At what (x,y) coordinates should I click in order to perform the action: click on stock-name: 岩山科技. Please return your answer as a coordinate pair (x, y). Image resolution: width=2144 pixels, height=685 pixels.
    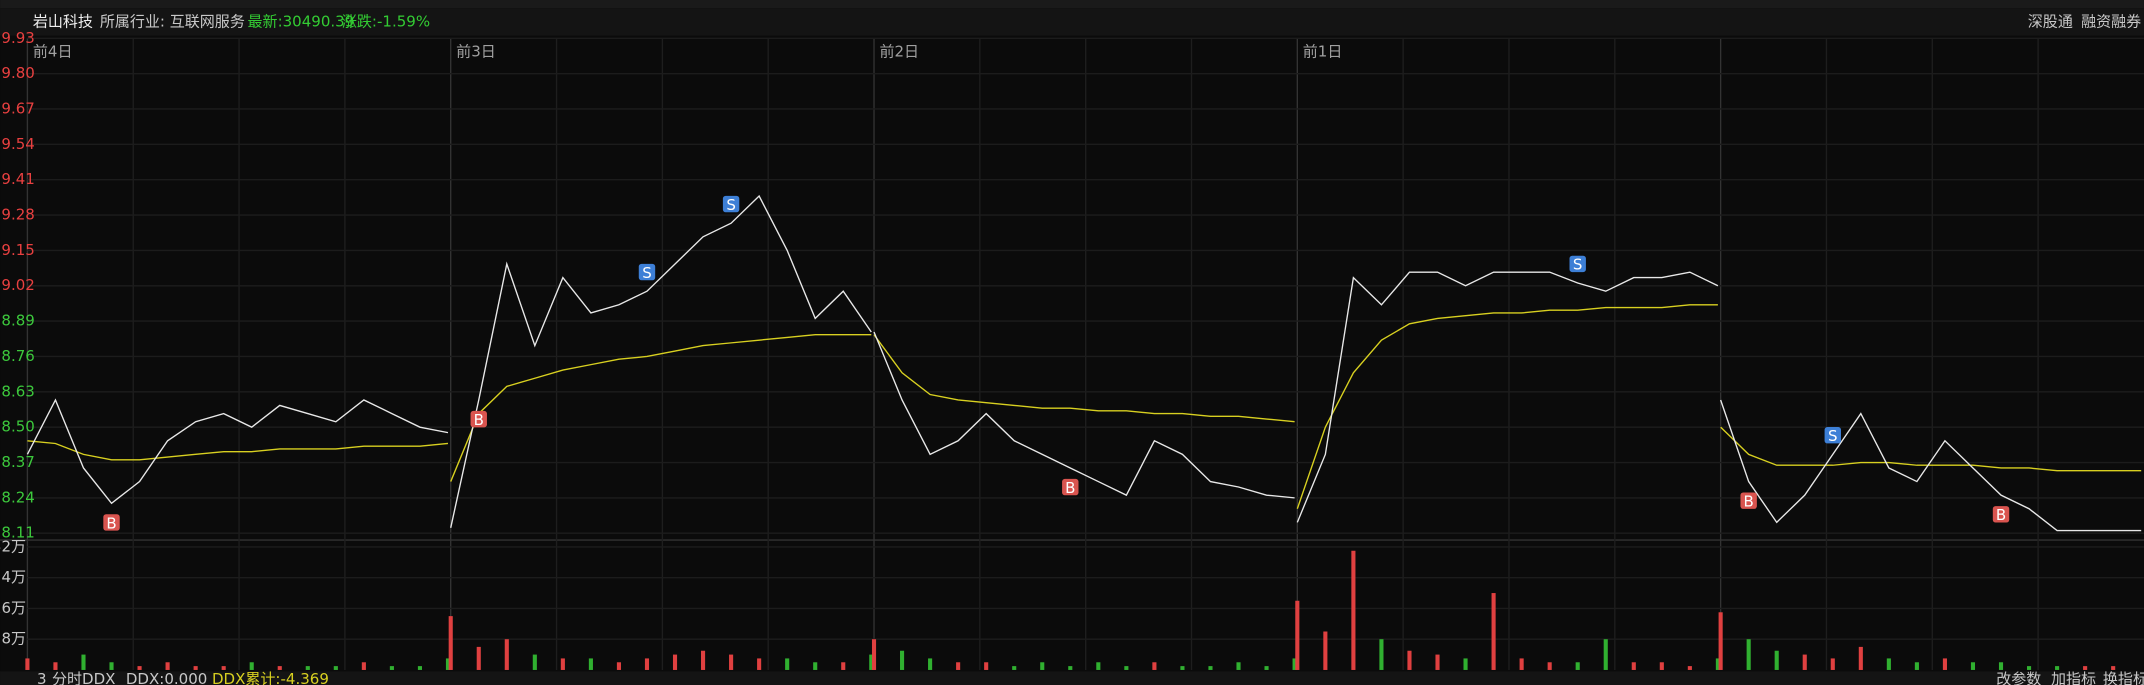
    Looking at the image, I should click on (63, 21).